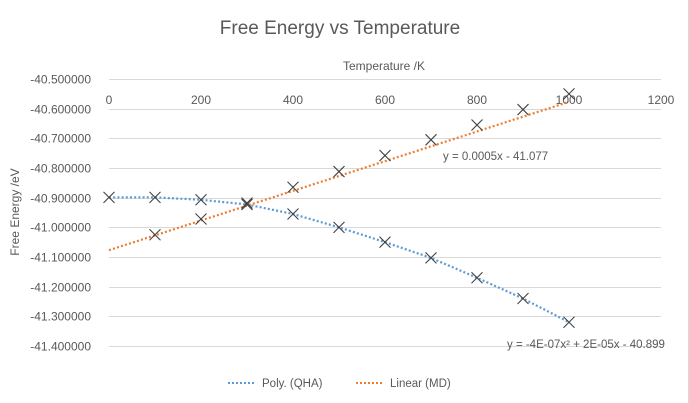 This screenshot has width=689, height=403. I want to click on x-tick-label: 800, so click(477, 100).